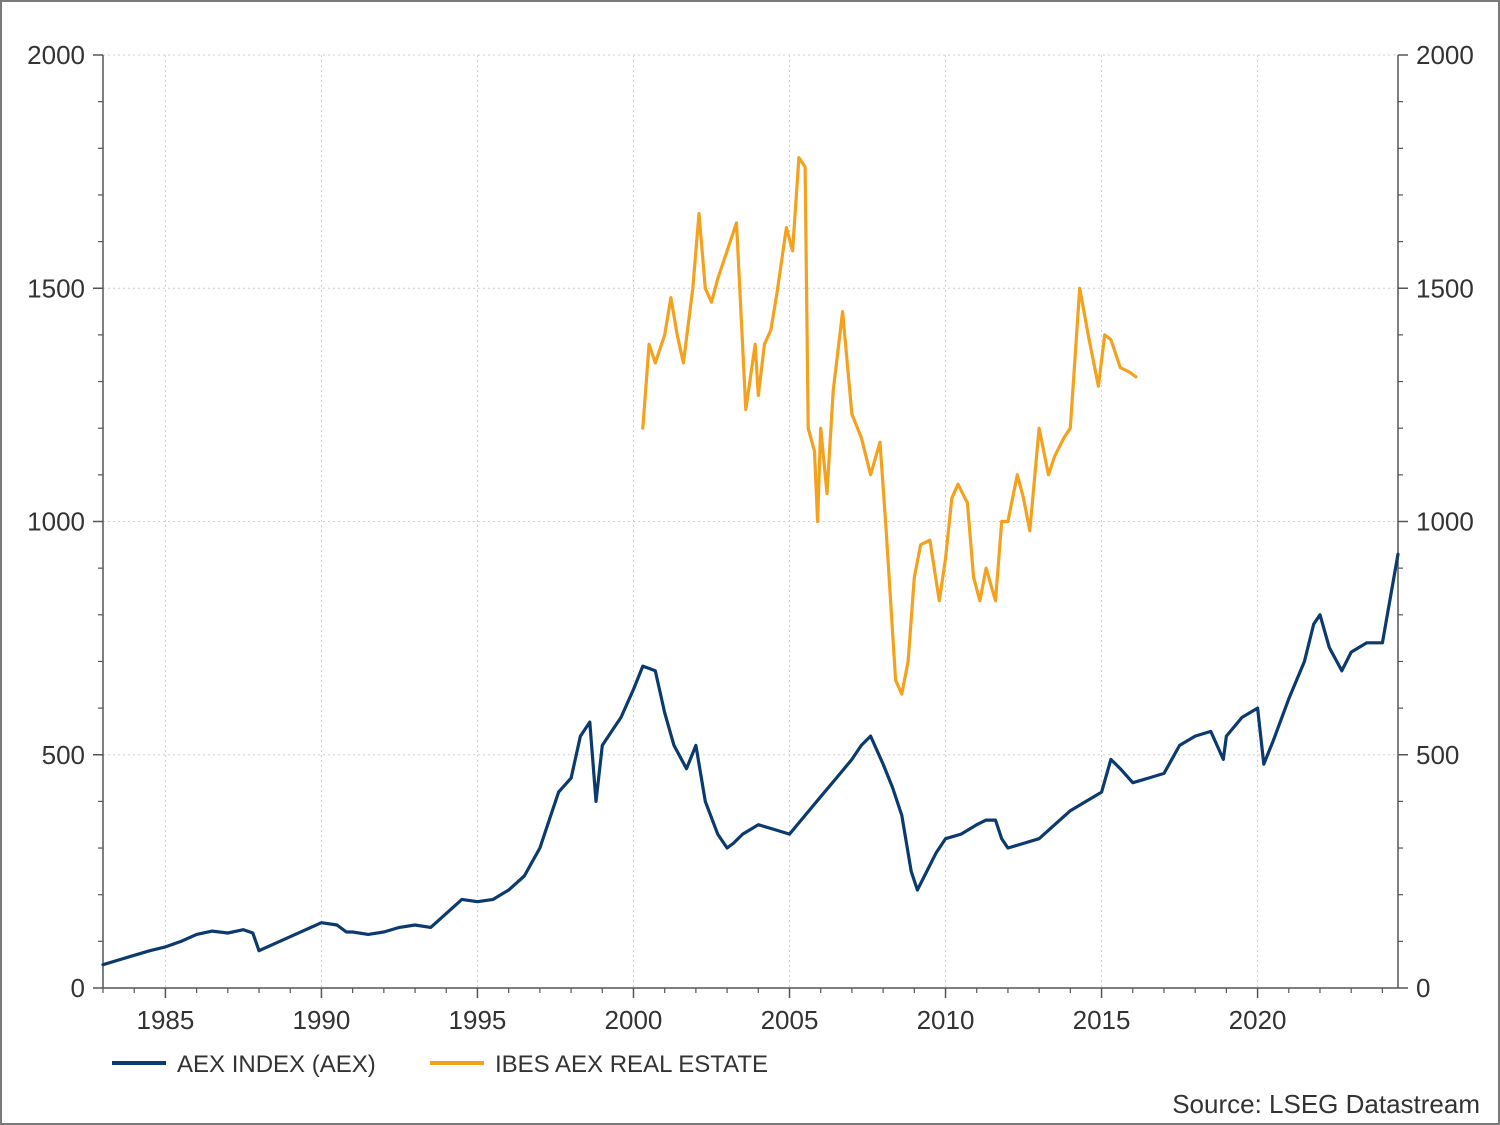  Describe the element at coordinates (1437, 755) in the screenshot. I see `right-y-tick-label: 500` at that location.